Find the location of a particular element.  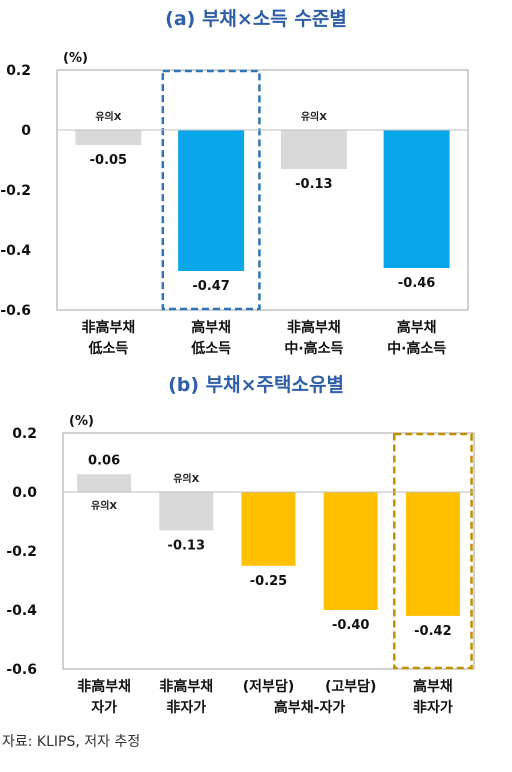

value-label-2: -0.47 is located at coordinates (210, 286).